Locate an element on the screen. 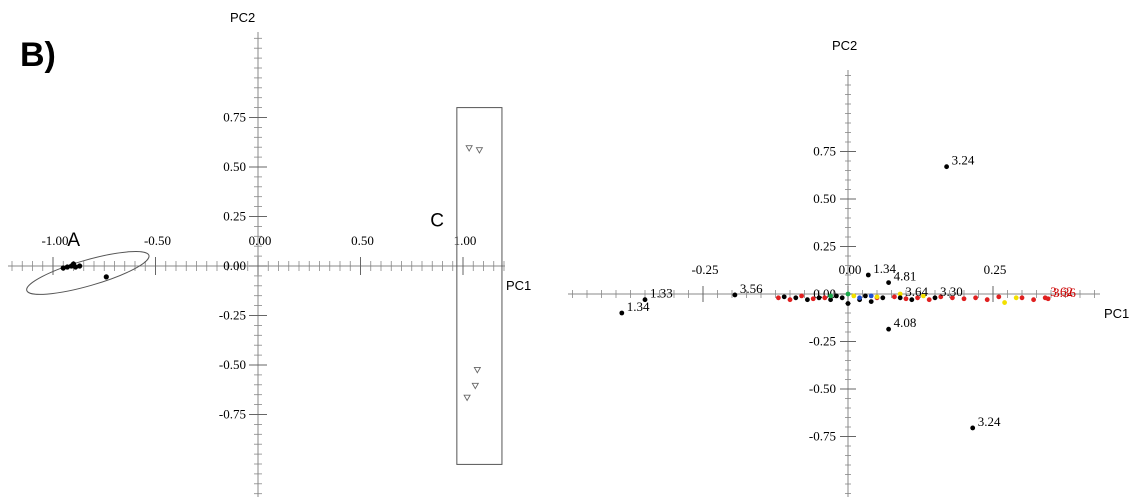  group-ellipse is located at coordinates (88, 272).